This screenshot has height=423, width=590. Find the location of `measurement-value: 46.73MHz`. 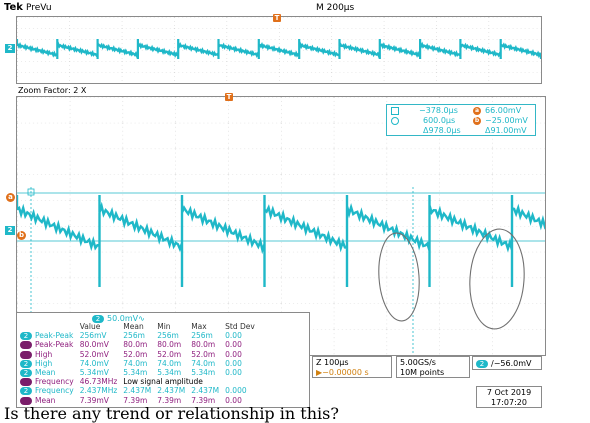

measurement-value: 46.73MHz is located at coordinates (98, 382).